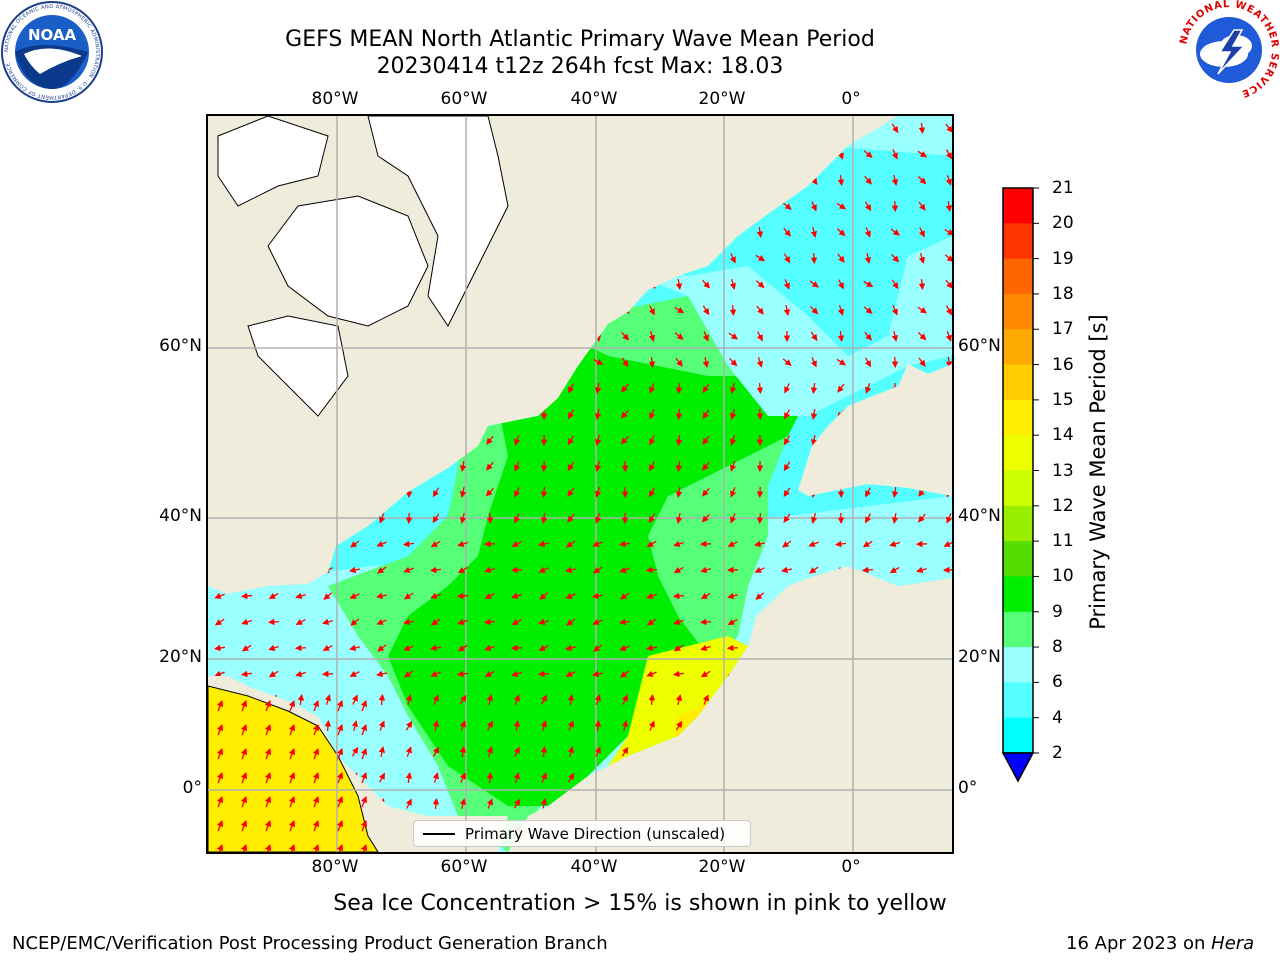 The image size is (1280, 960). What do you see at coordinates (335, 867) in the screenshot?
I see `lon-tick-bottom: 80°W` at bounding box center [335, 867].